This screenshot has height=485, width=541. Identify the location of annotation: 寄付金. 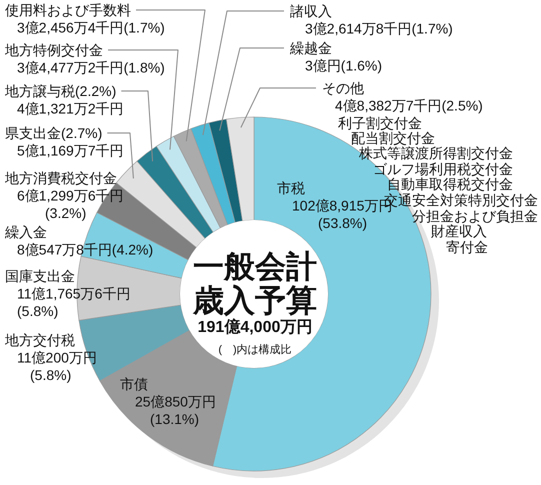
(467, 247).